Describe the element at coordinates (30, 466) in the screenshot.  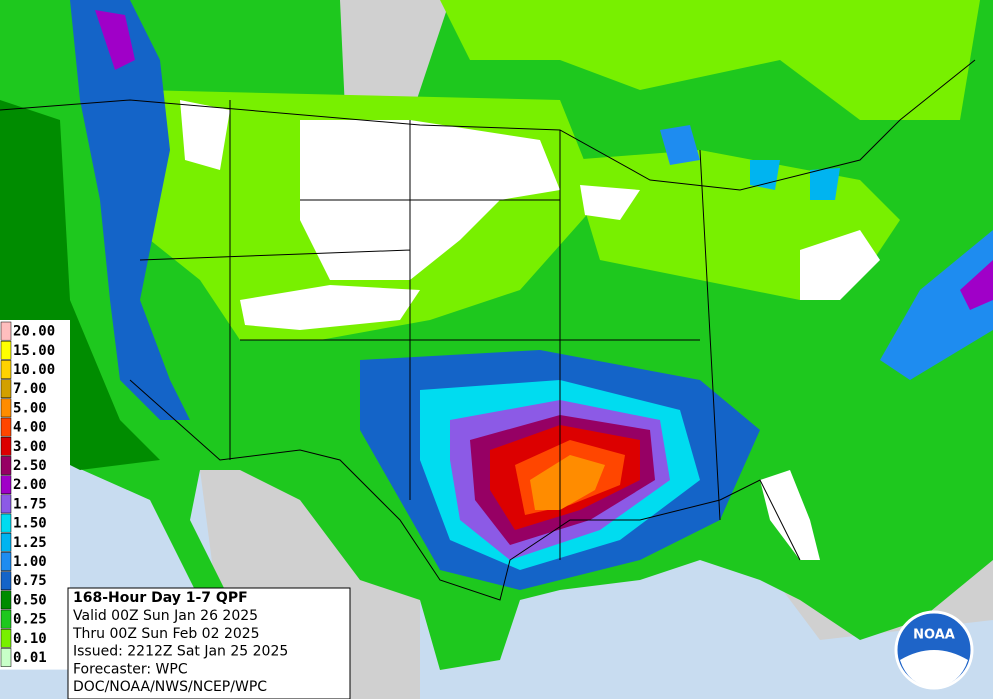
I see `legend-label: 2.50` at that location.